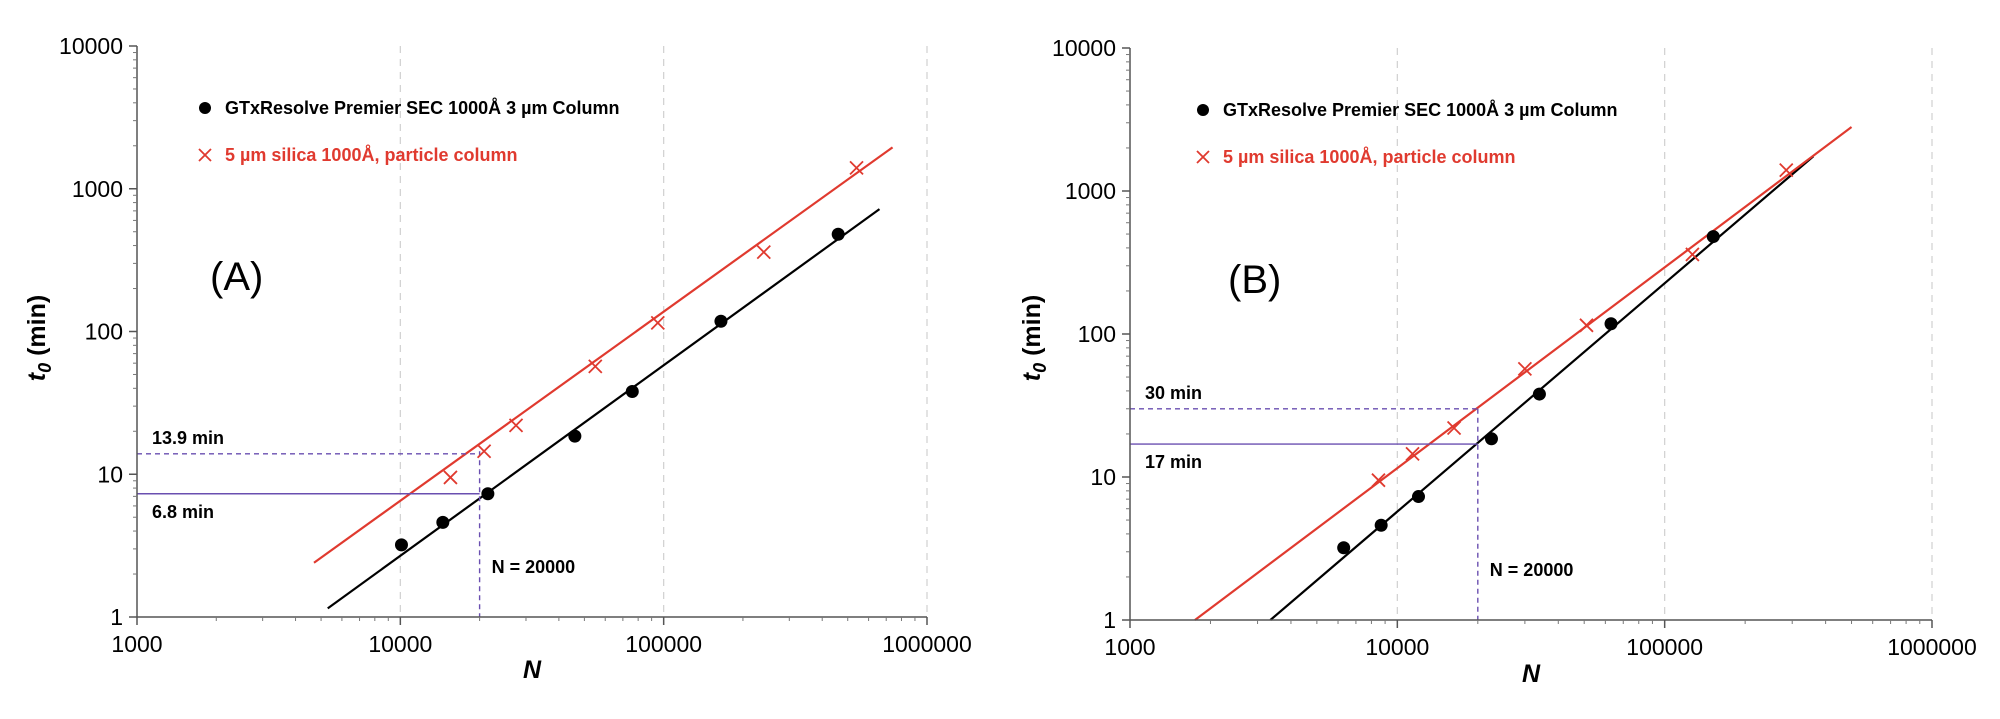 Image resolution: width=2000 pixels, height=719 pixels. What do you see at coordinates (1173, 393) in the screenshot?
I see `annotation-label: 30 min` at bounding box center [1173, 393].